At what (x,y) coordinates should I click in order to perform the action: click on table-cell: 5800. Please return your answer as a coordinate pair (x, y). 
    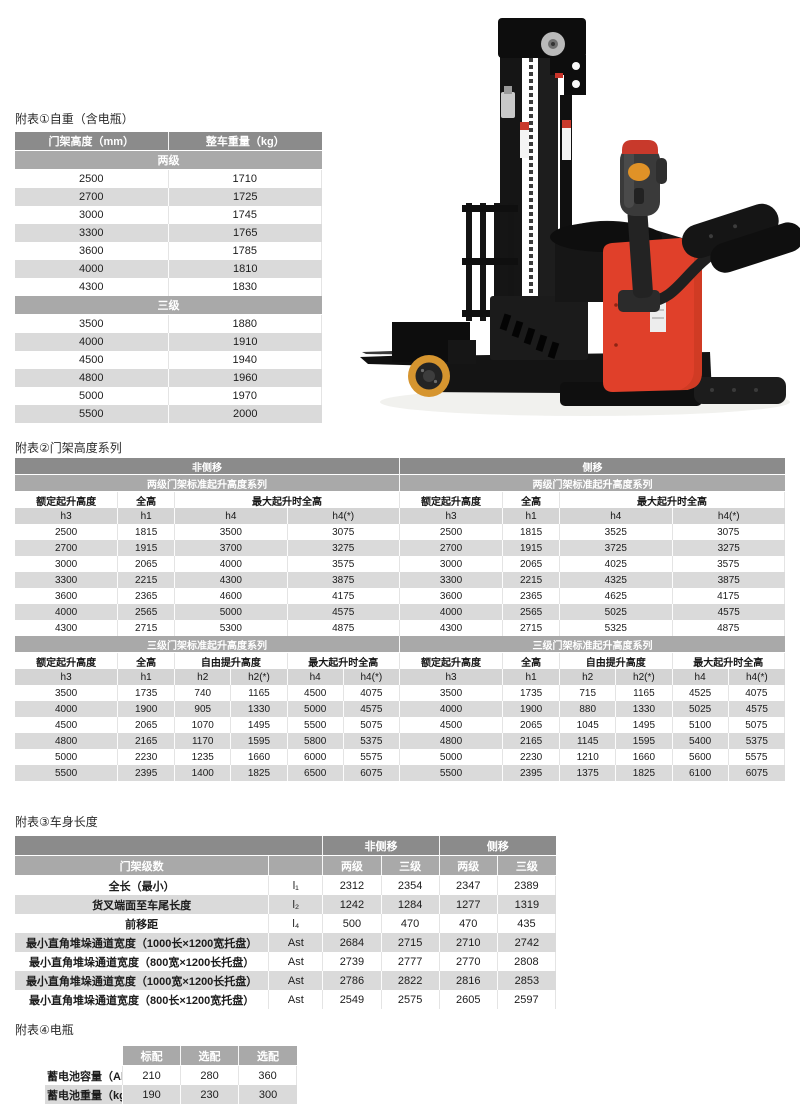
    Looking at the image, I should click on (315, 741).